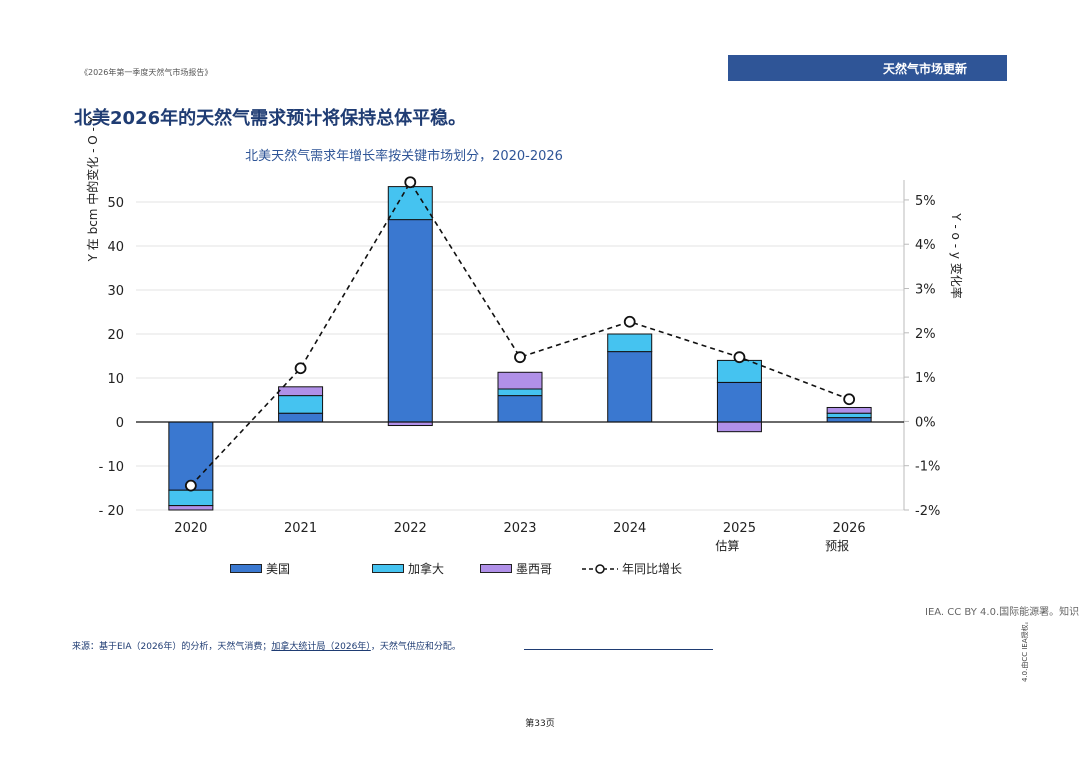 The height and width of the screenshot is (764, 1080). Describe the element at coordinates (925, 201) in the screenshot. I see `y2-tick-label: 5%` at that location.